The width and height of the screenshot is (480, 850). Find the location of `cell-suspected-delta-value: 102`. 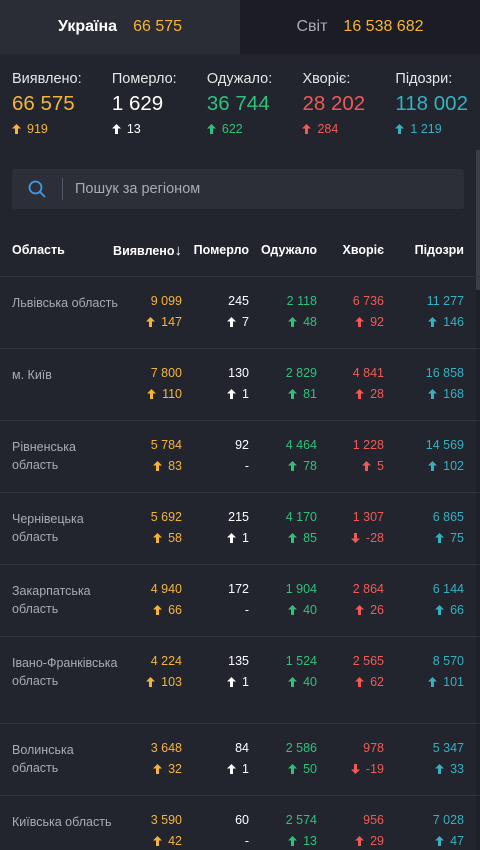

cell-suspected-delta-value: 102 is located at coordinates (453, 466).